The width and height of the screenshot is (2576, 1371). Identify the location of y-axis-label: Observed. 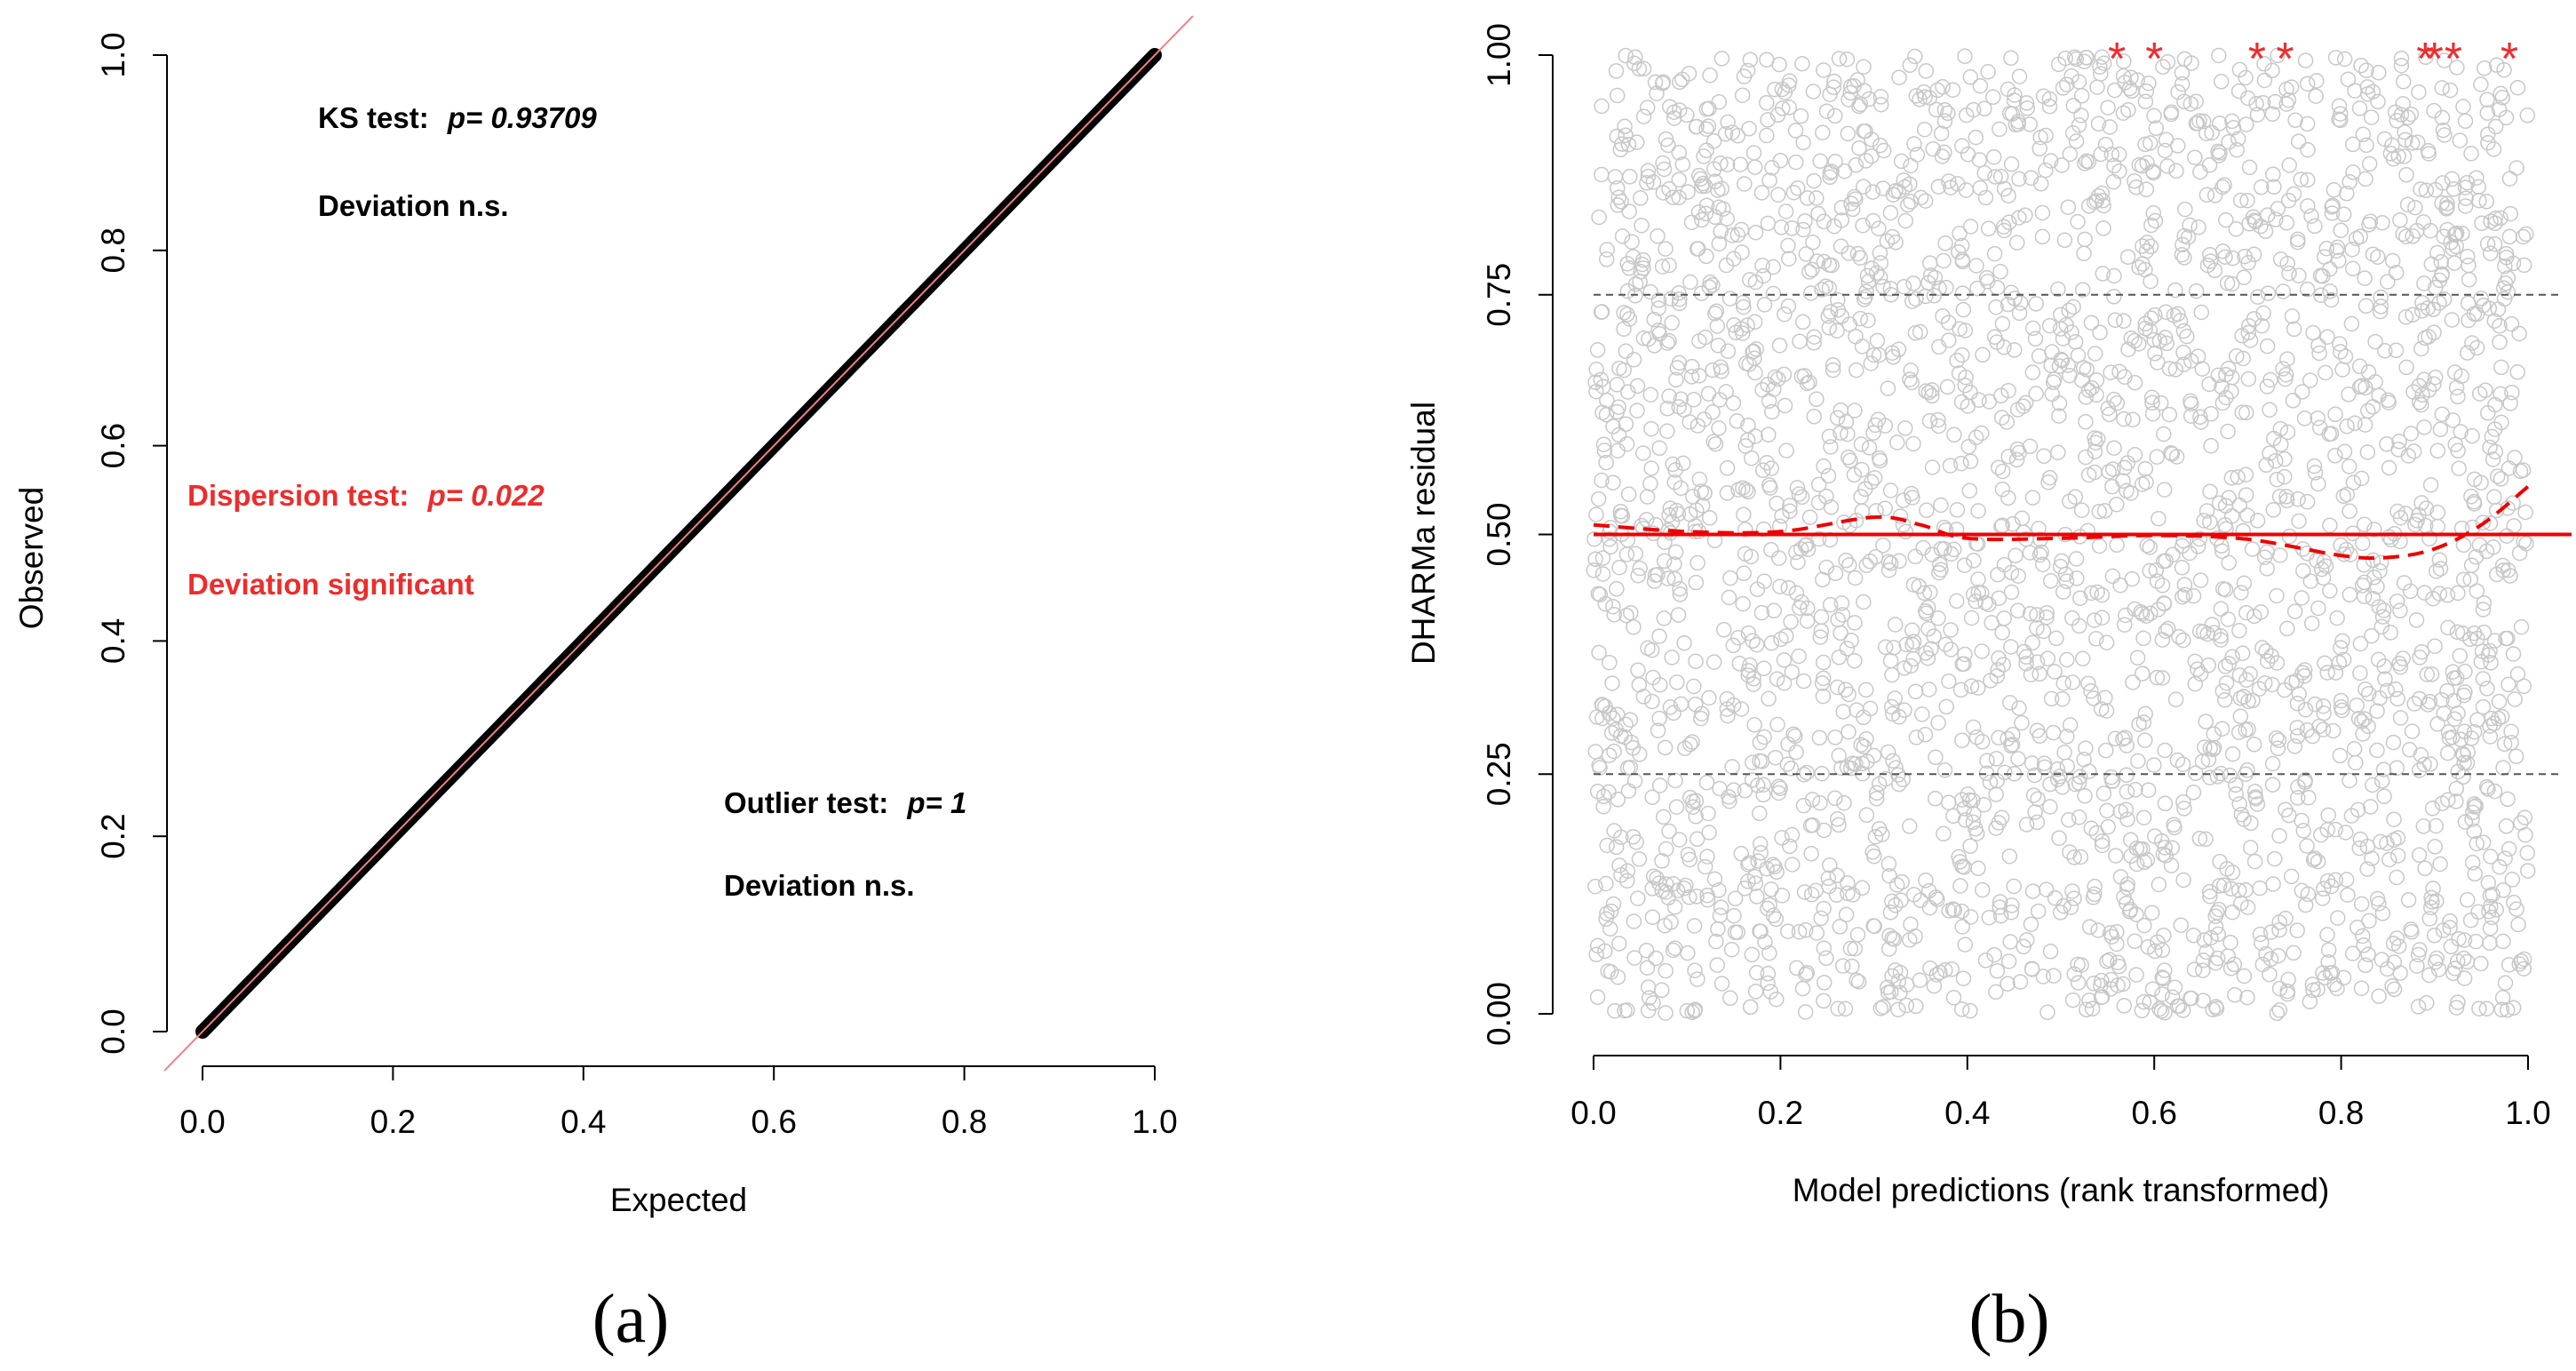
(31, 558).